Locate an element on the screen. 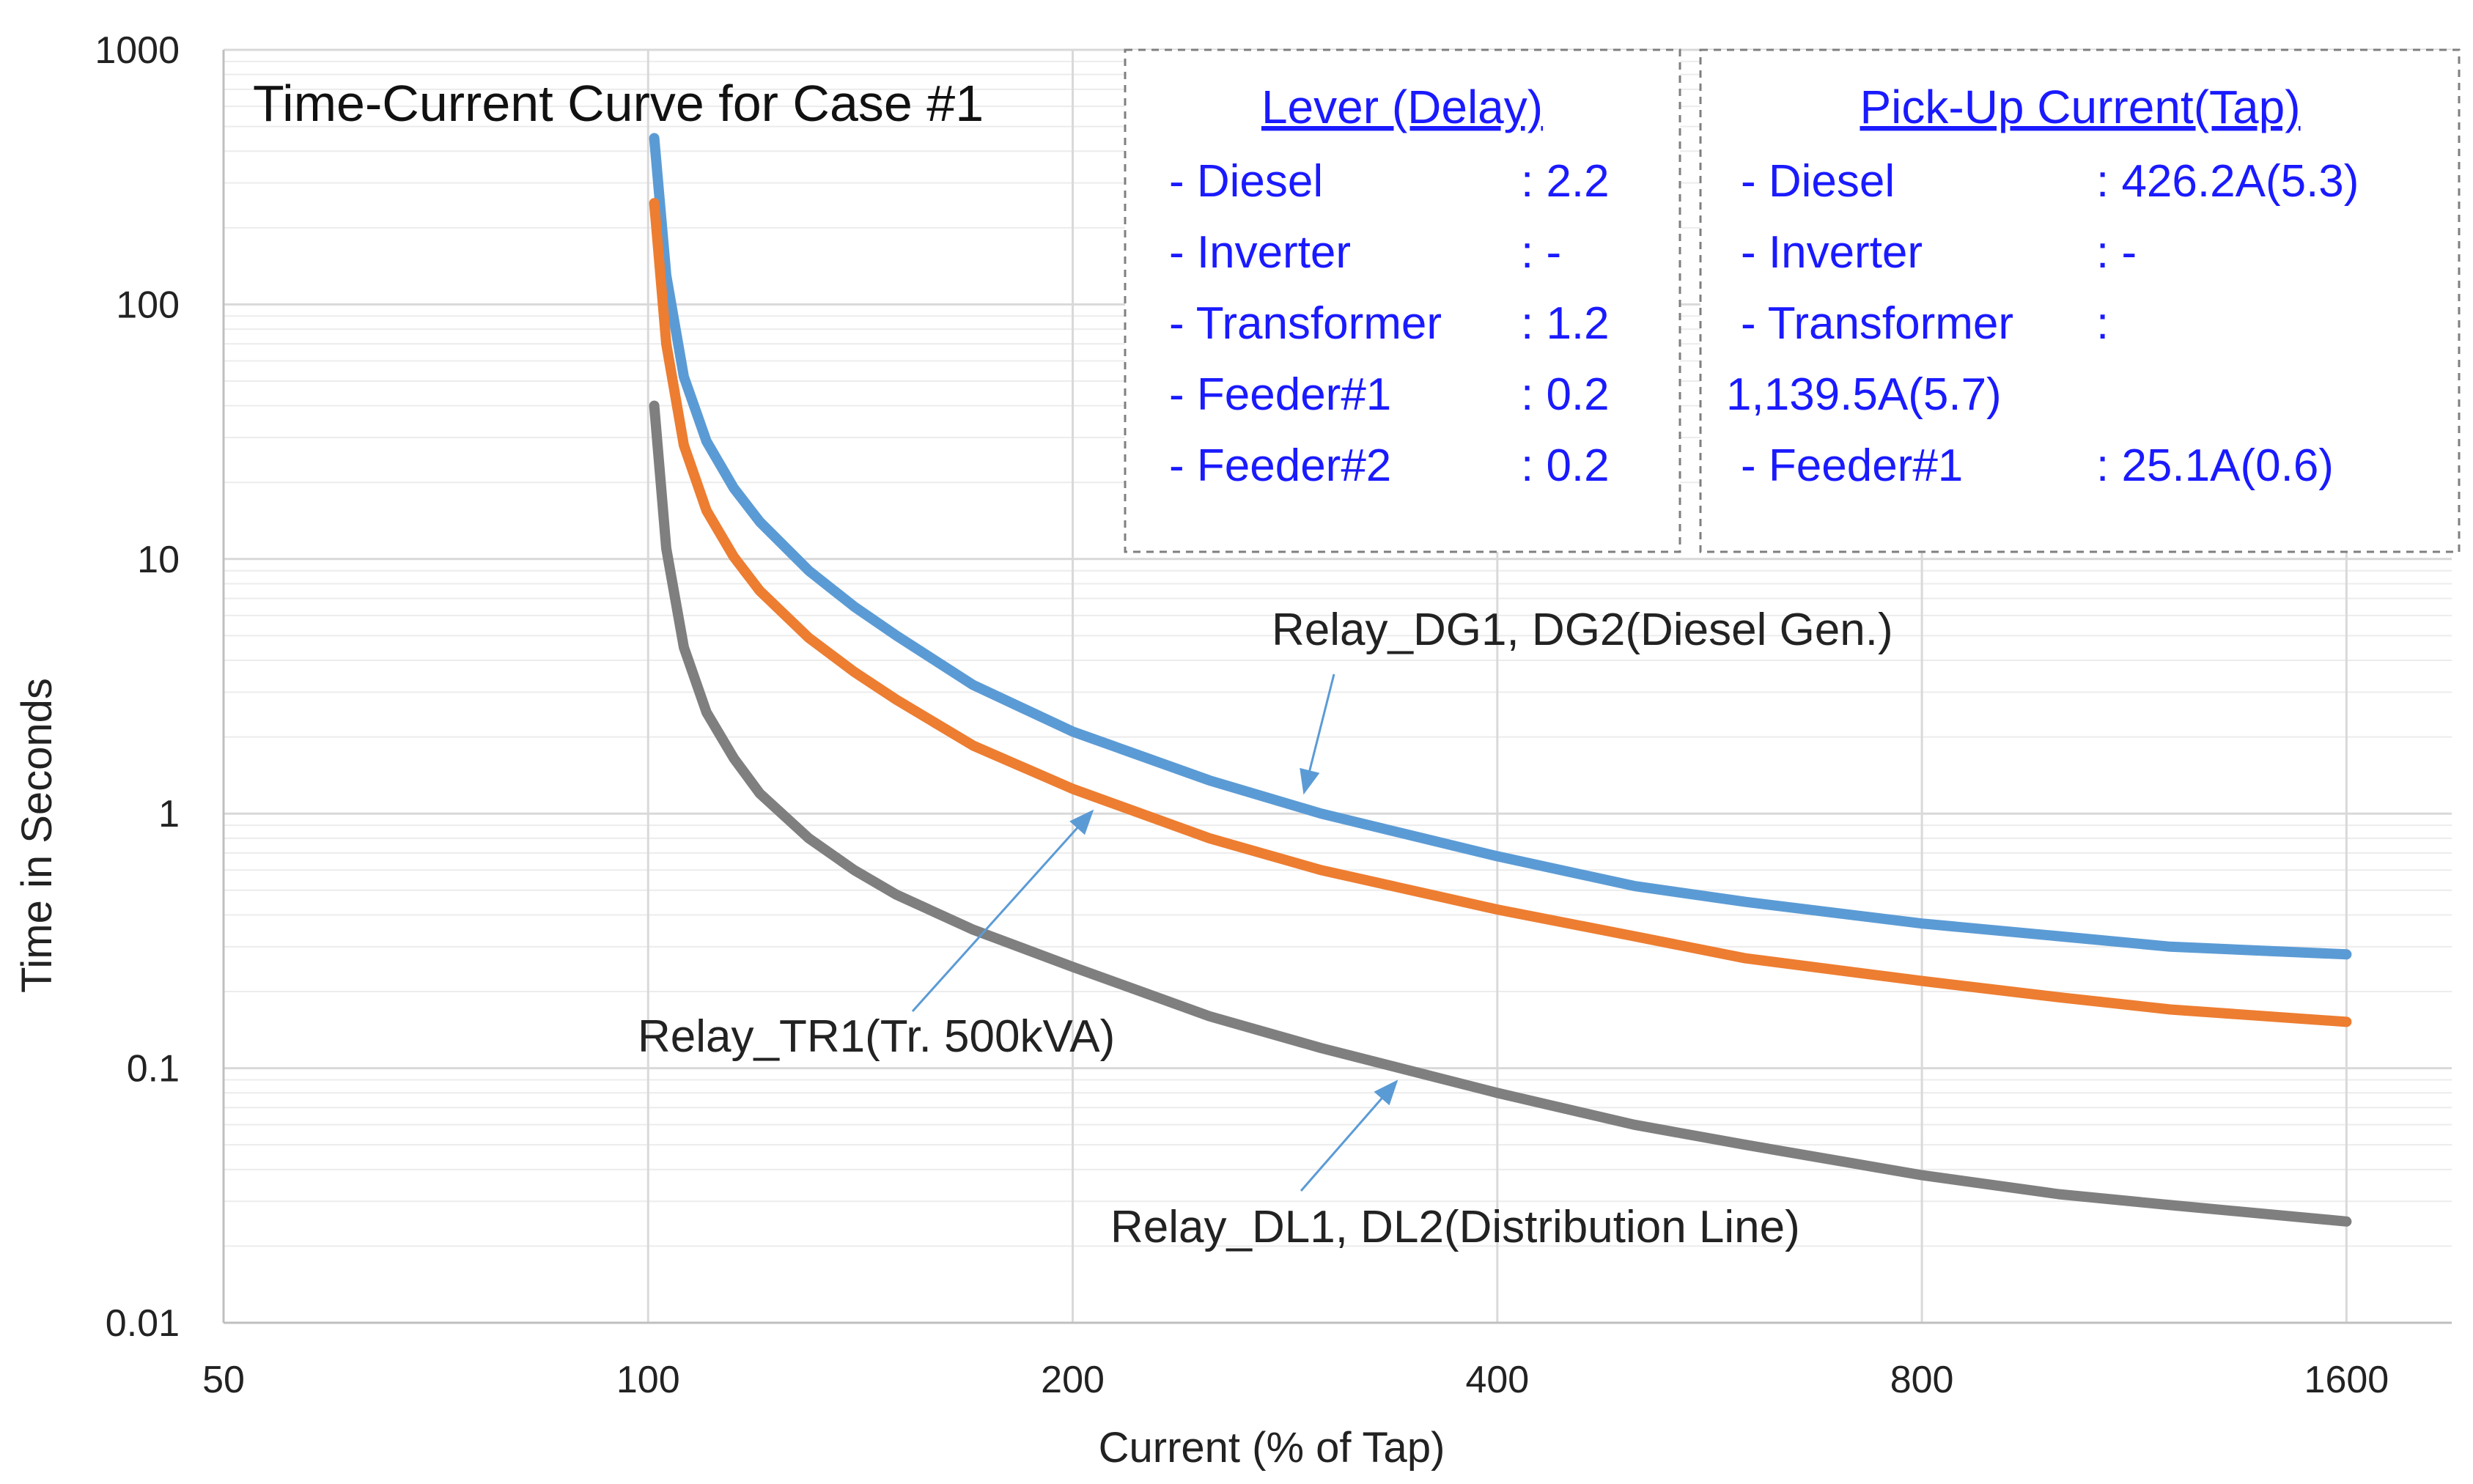  legend-box-label-0-2: - Transformer is located at coordinates (1305, 324).